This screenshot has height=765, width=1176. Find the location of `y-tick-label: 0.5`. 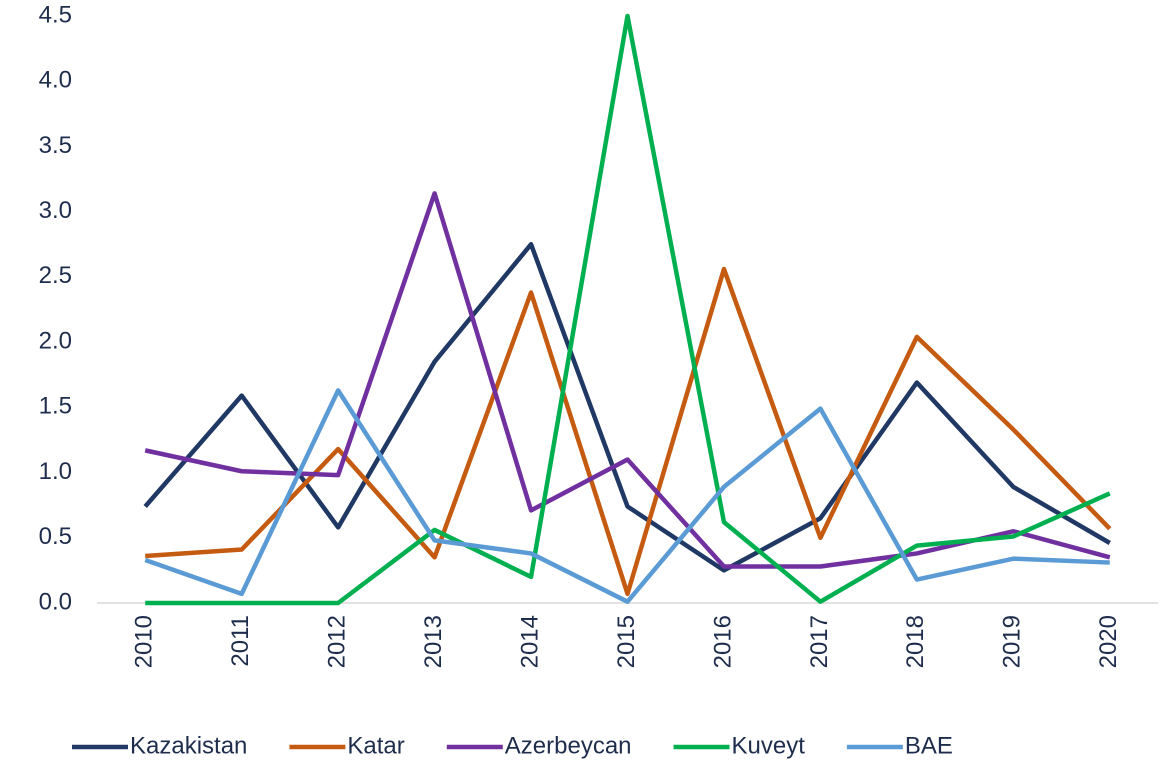

y-tick-label: 0.5 is located at coordinates (55, 536).